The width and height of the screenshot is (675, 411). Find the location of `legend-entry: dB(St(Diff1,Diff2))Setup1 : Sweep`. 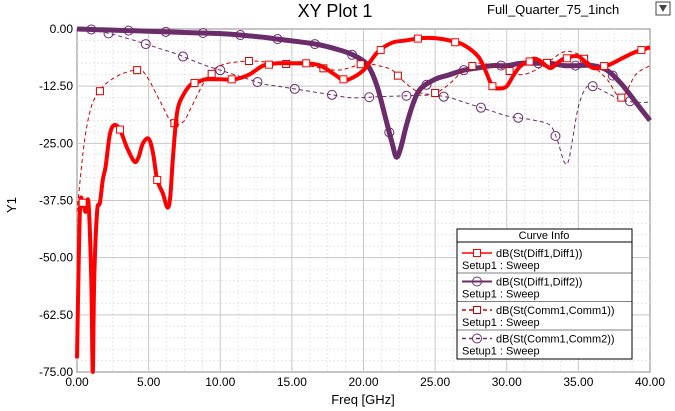

legend-entry: dB(St(Diff1,Diff2))Setup1 : Sweep is located at coordinates (544, 289).